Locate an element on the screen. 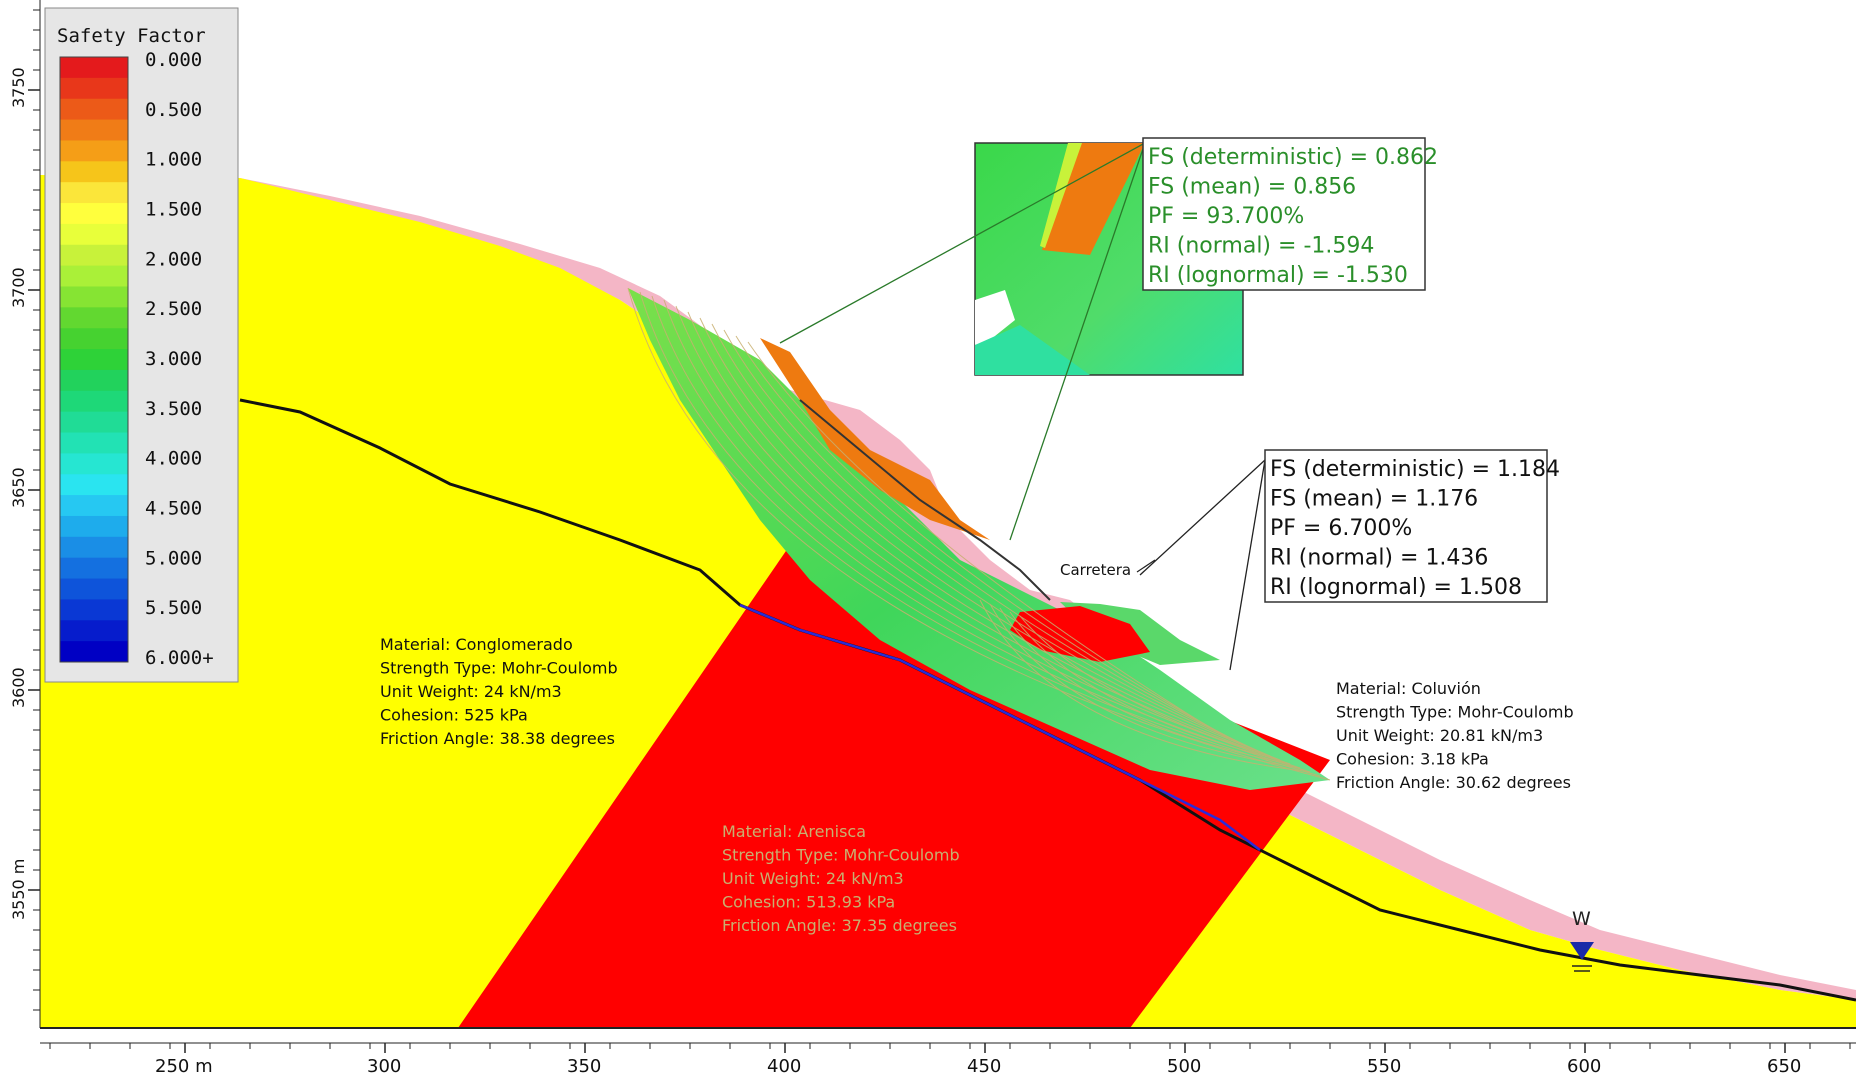 The width and height of the screenshot is (1856, 1073). road-leader is located at coordinates (1146, 566).